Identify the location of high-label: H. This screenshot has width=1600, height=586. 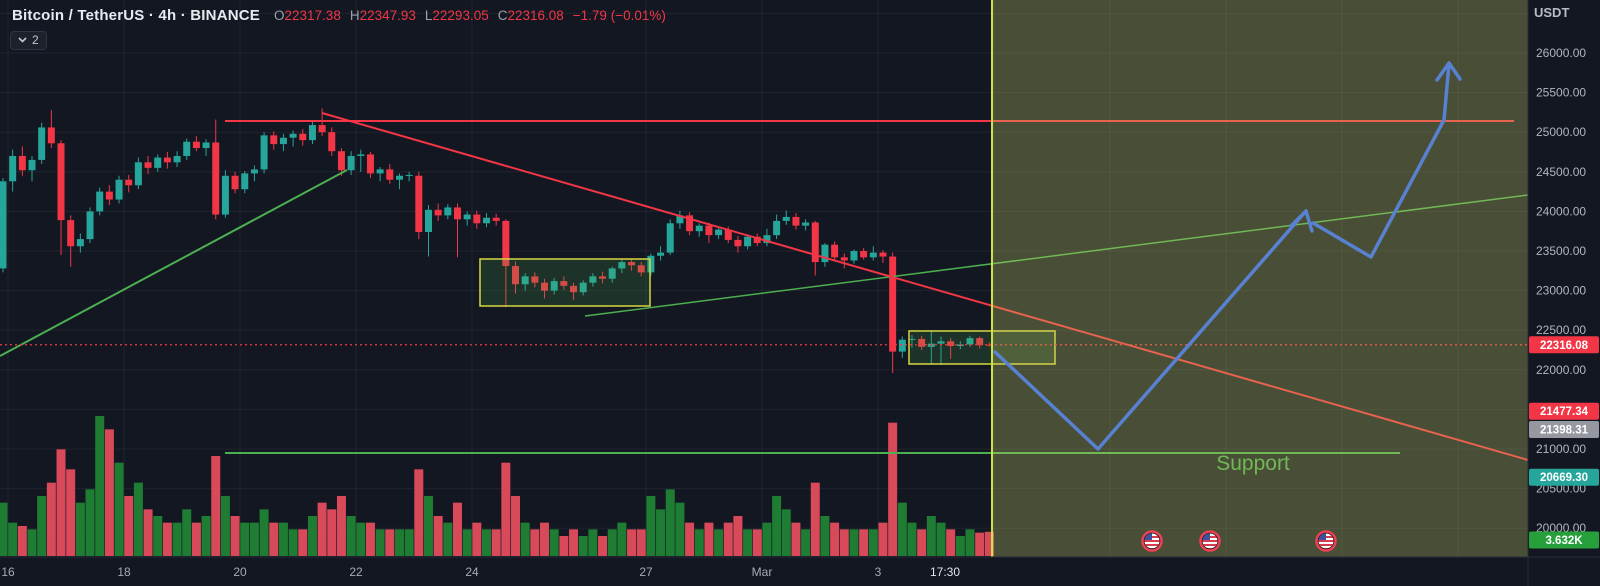
(354, 15).